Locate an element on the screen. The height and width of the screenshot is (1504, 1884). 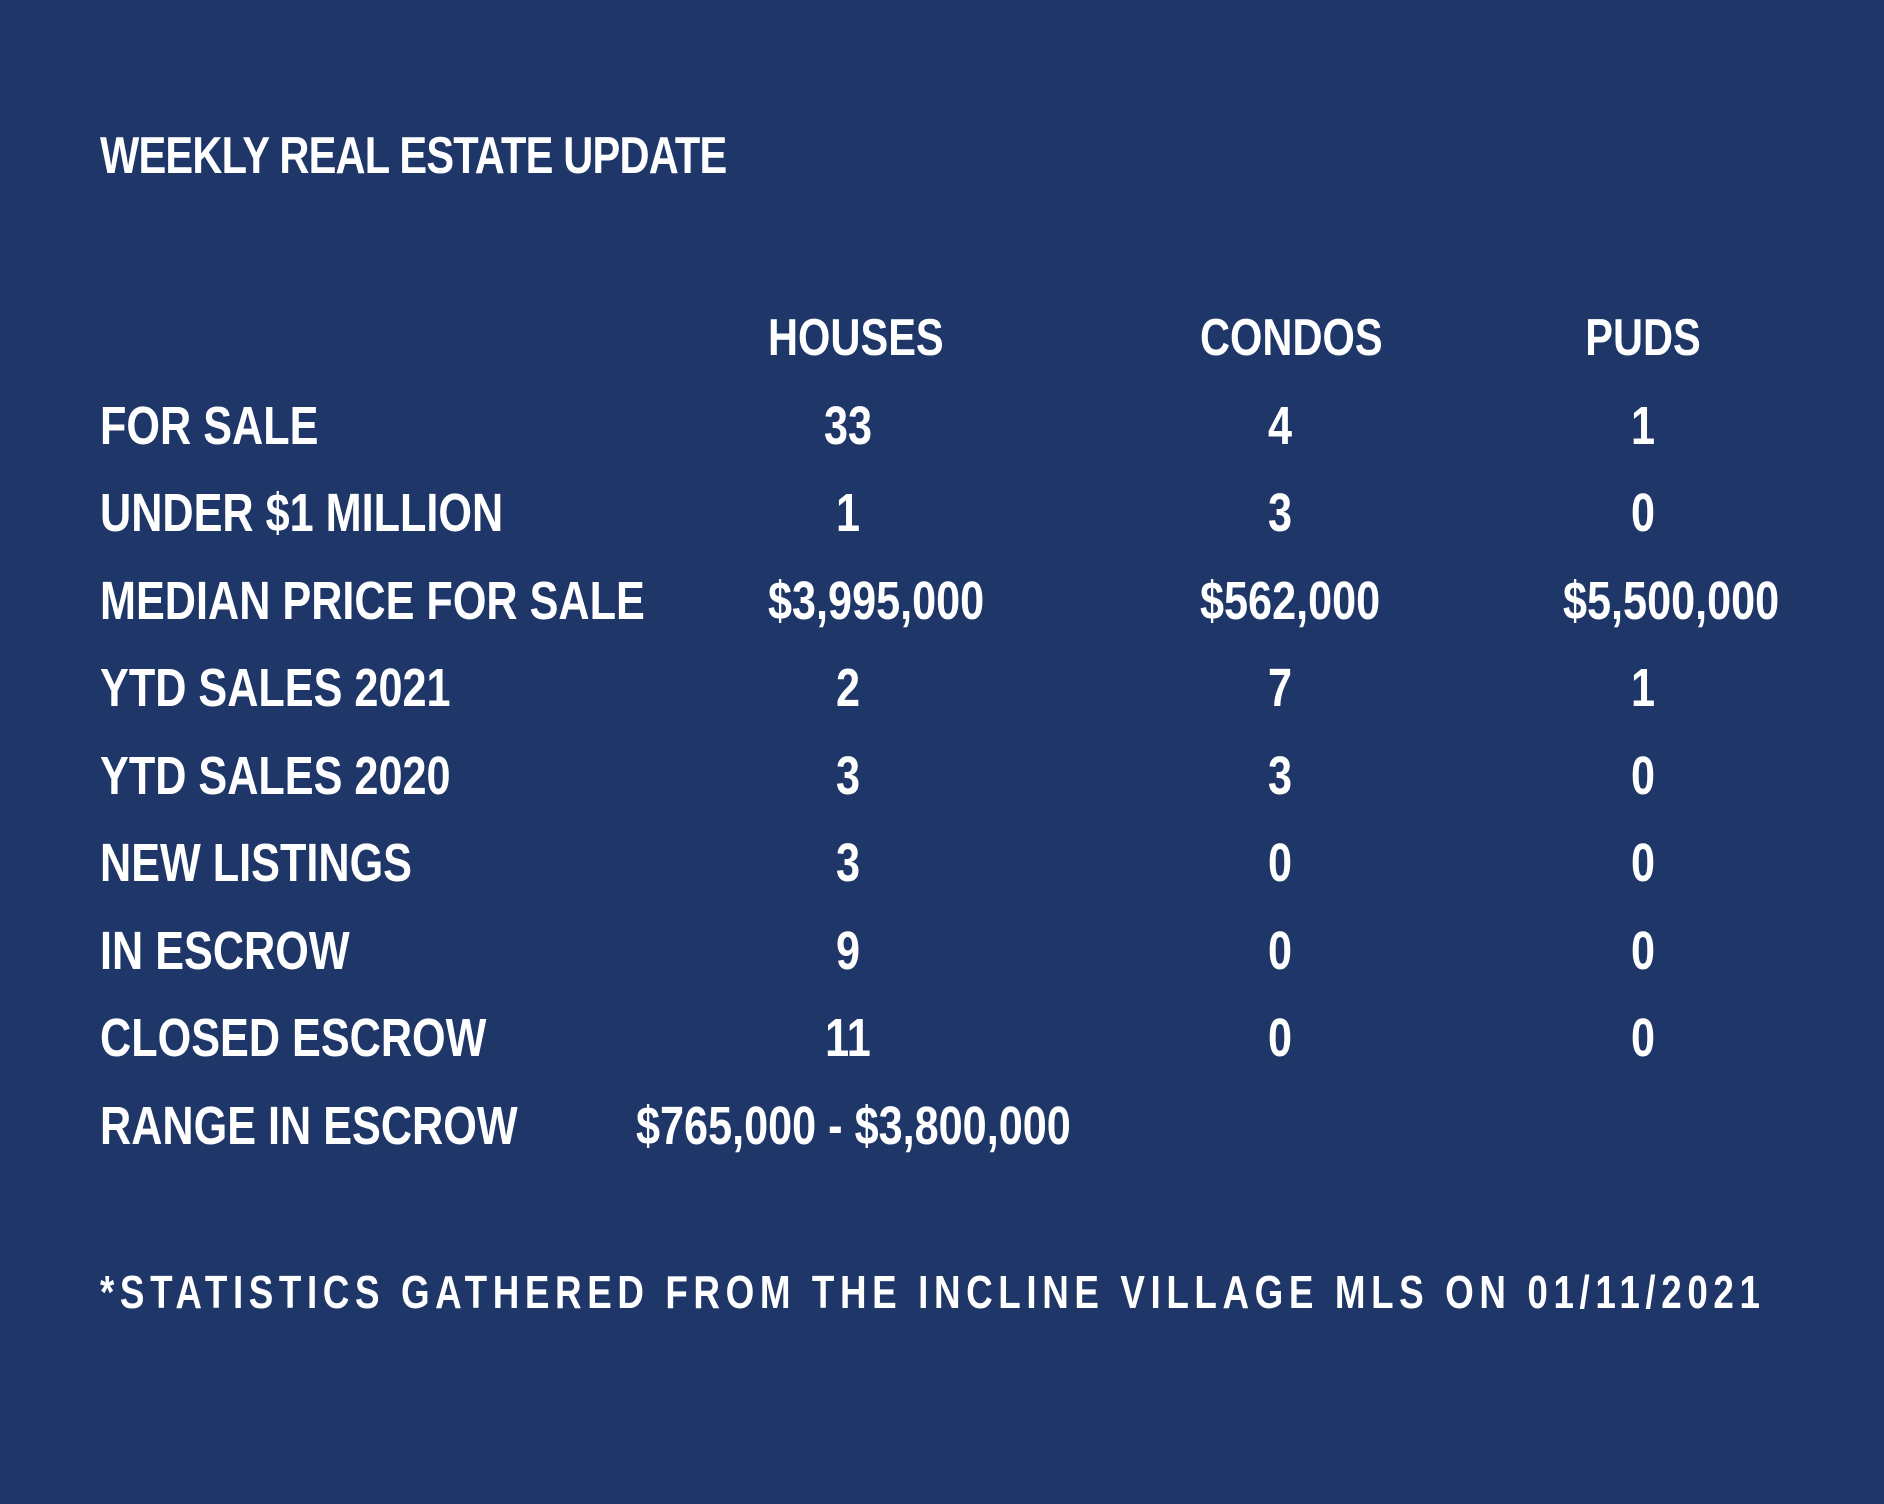
table-row-under-1-million: UNDER $1 MILLION 1 3 0 is located at coordinates (950, 514).